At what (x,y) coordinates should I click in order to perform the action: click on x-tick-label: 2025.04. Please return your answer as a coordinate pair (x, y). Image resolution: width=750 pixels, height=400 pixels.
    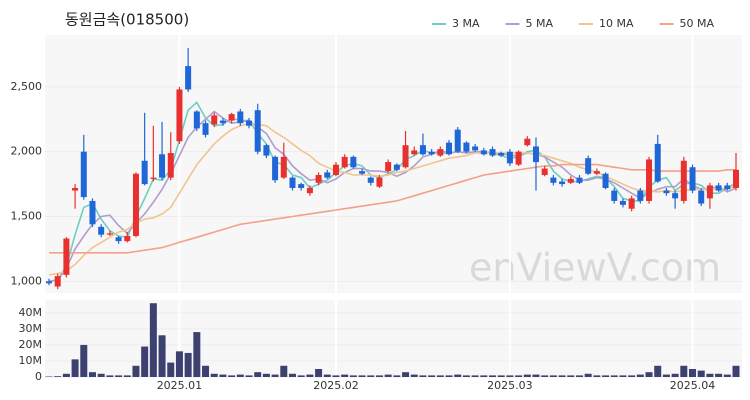
    Looking at the image, I should click on (693, 385).